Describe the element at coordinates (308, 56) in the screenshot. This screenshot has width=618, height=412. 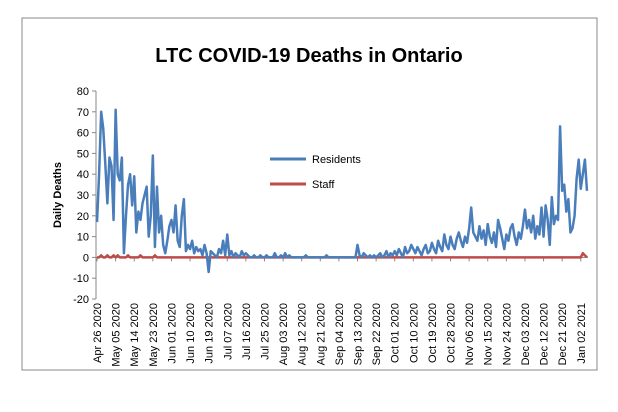
I see `chart-title: LTC COVID-19 Deaths in Ontario` at that location.